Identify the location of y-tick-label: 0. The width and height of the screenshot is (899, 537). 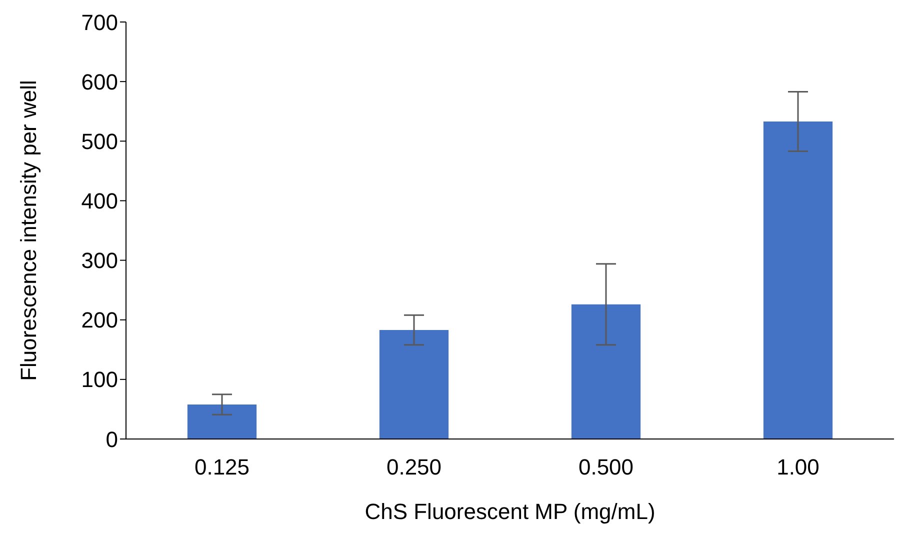
(112, 439).